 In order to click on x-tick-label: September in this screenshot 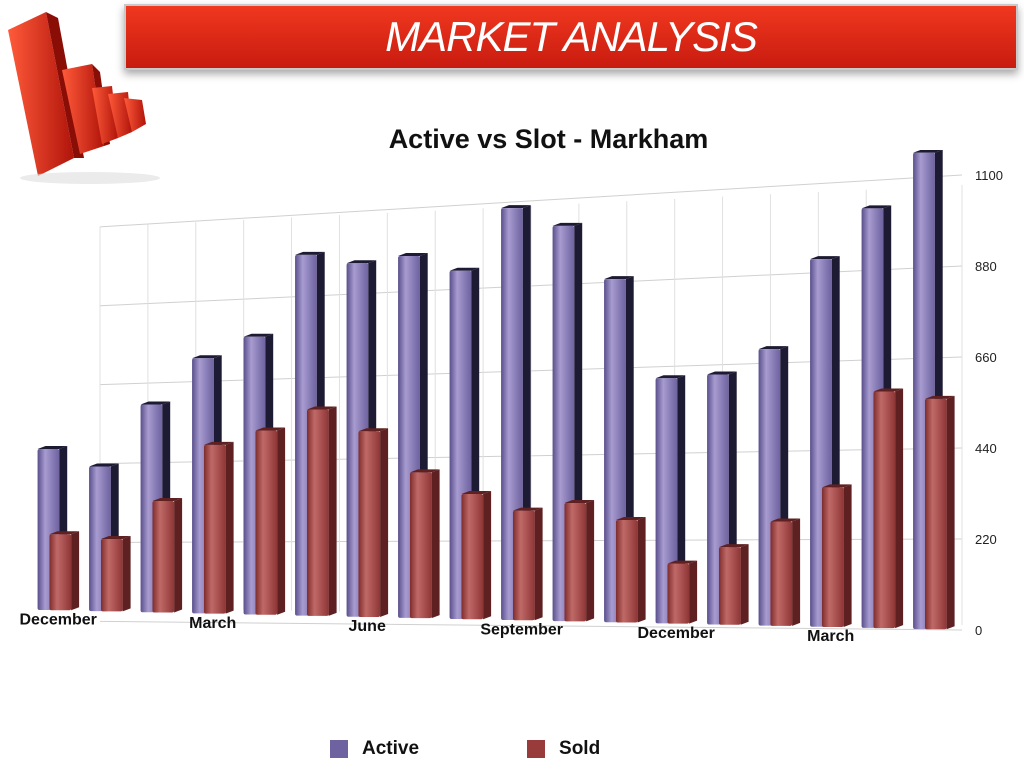, I will do `click(521, 630)`.